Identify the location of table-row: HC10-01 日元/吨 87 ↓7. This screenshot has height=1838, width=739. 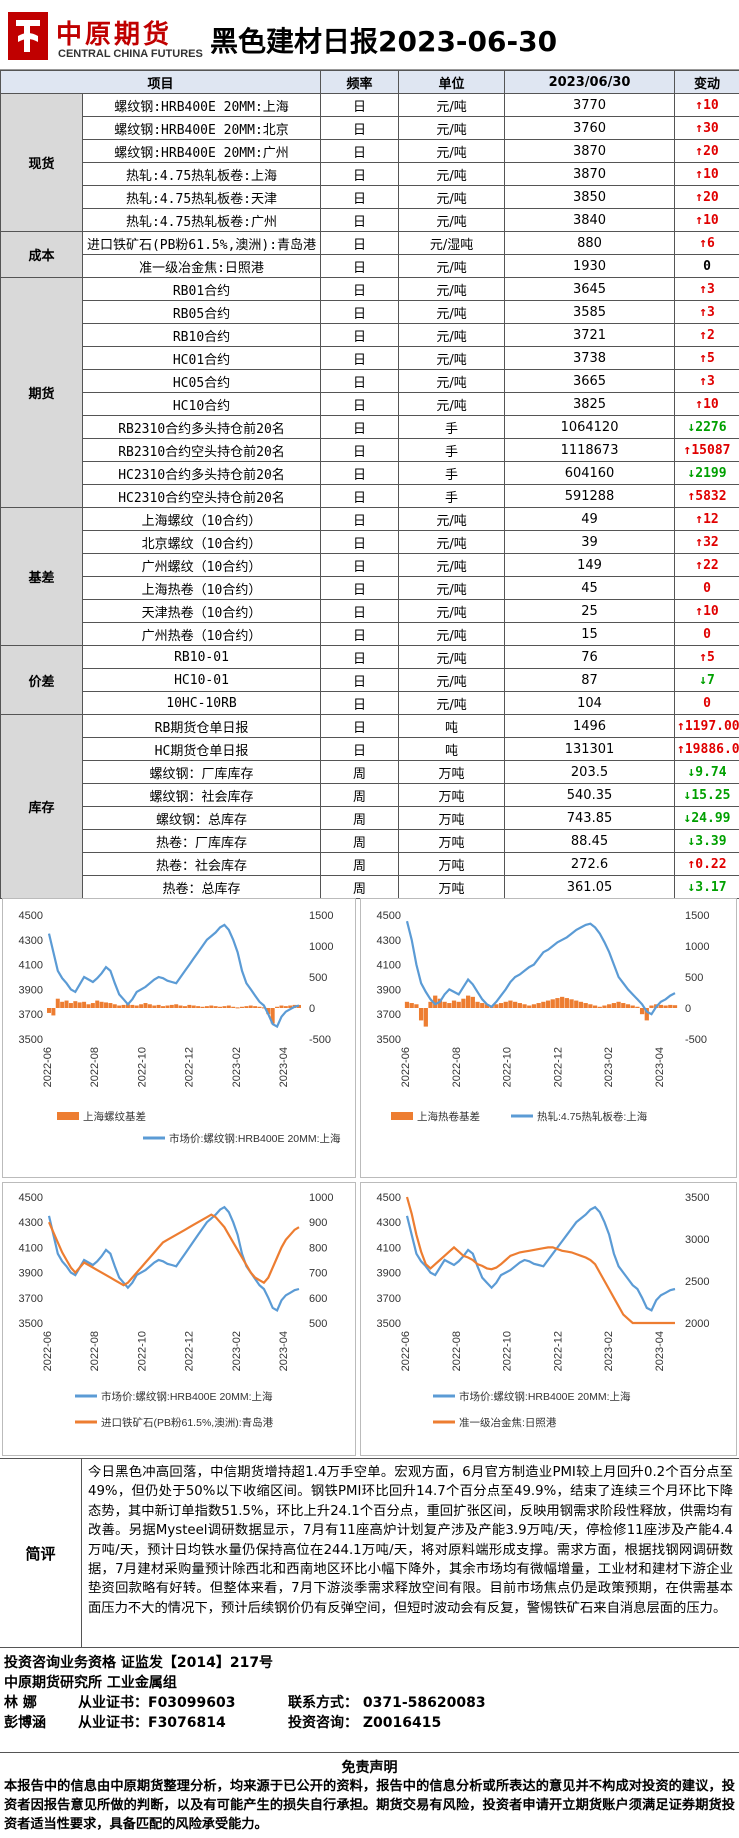
(370, 680).